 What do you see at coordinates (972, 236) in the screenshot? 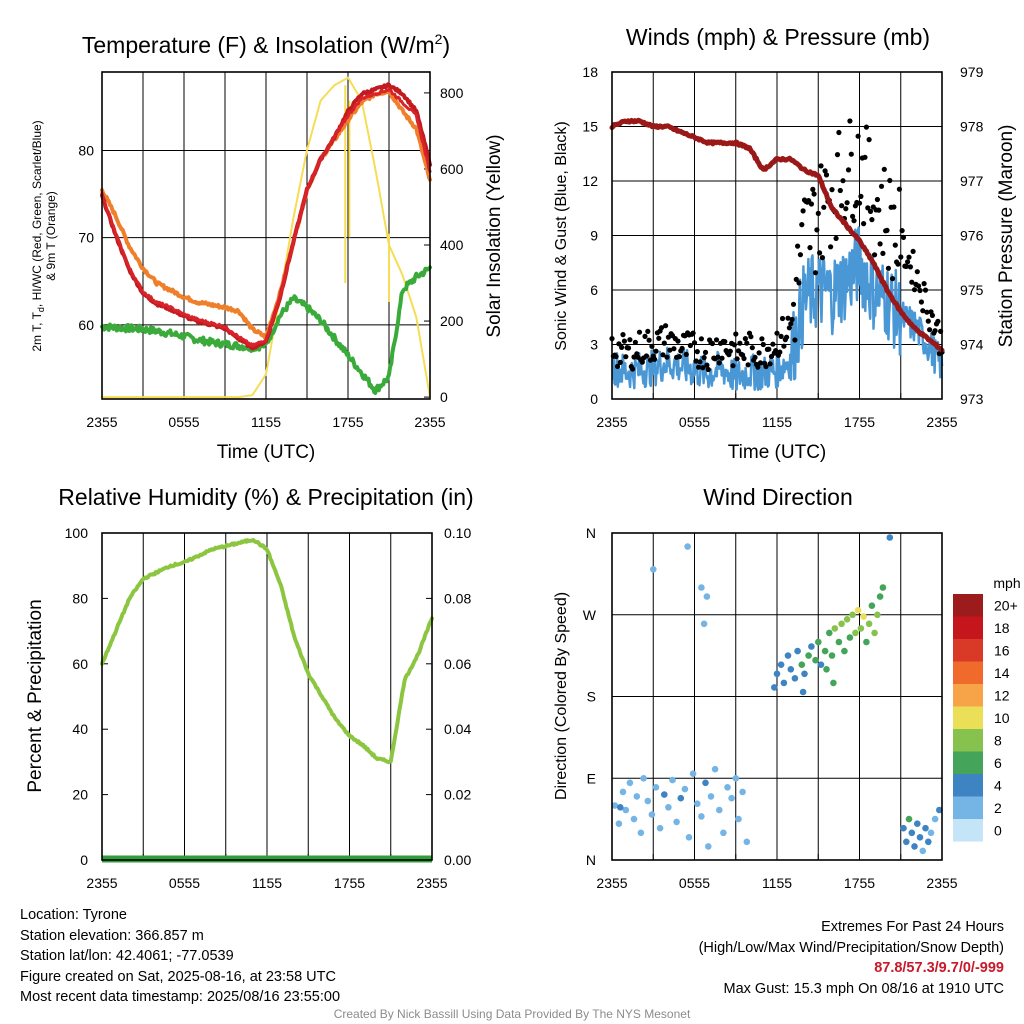
I see `wind-right-tick-label: 976` at bounding box center [972, 236].